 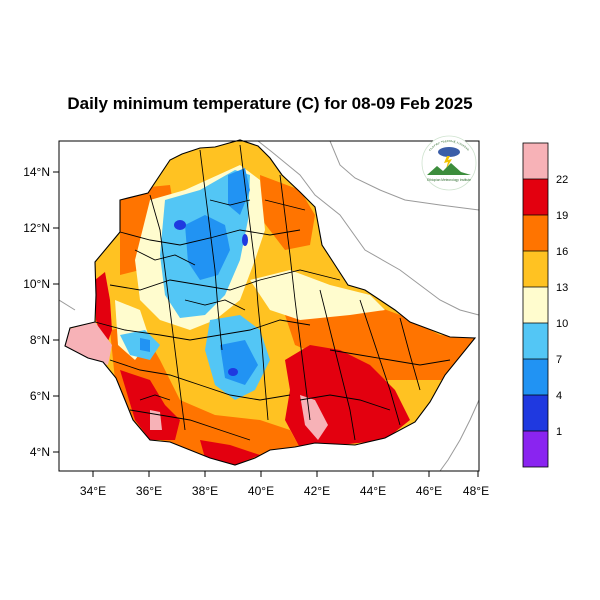 What do you see at coordinates (449, 152) in the screenshot?
I see `logo-cloud-icon` at bounding box center [449, 152].